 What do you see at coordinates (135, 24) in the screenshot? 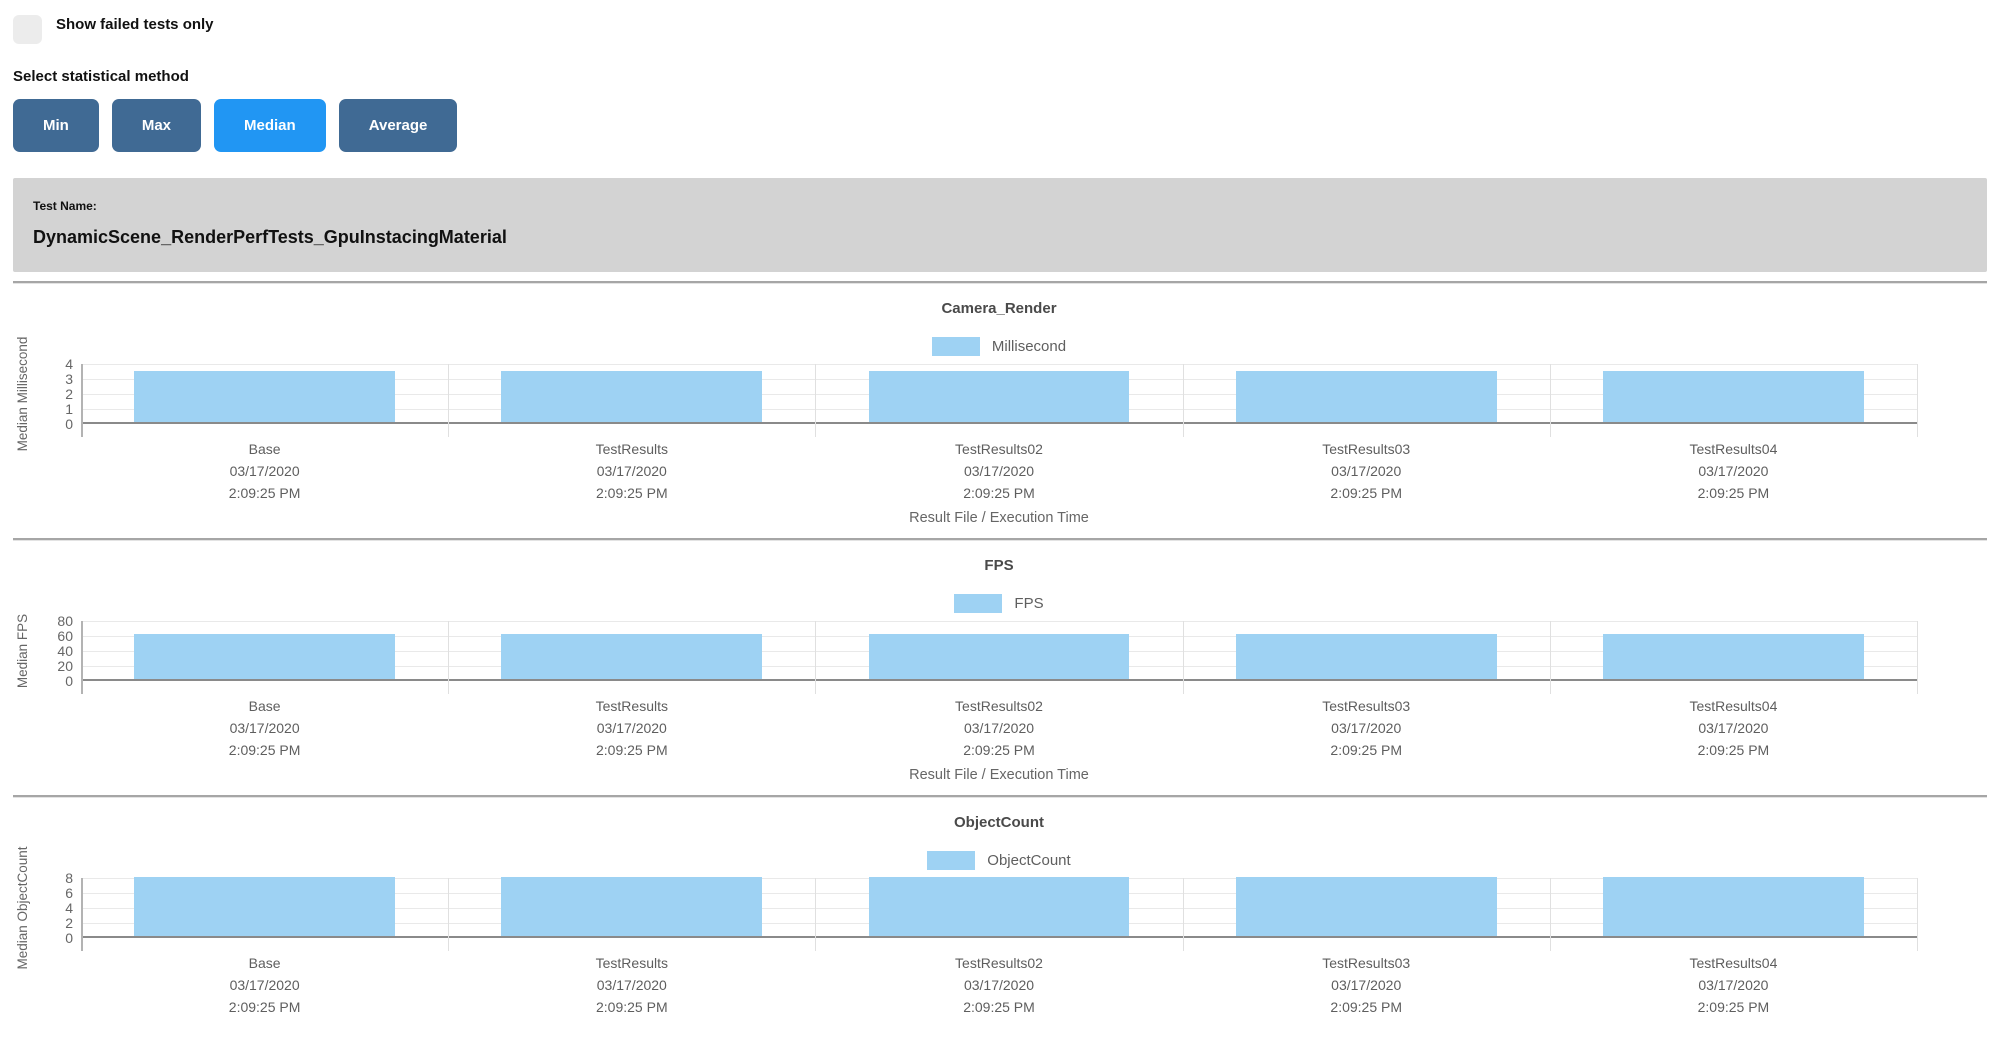
I see `show-failed-label: Show failed tests only` at bounding box center [135, 24].